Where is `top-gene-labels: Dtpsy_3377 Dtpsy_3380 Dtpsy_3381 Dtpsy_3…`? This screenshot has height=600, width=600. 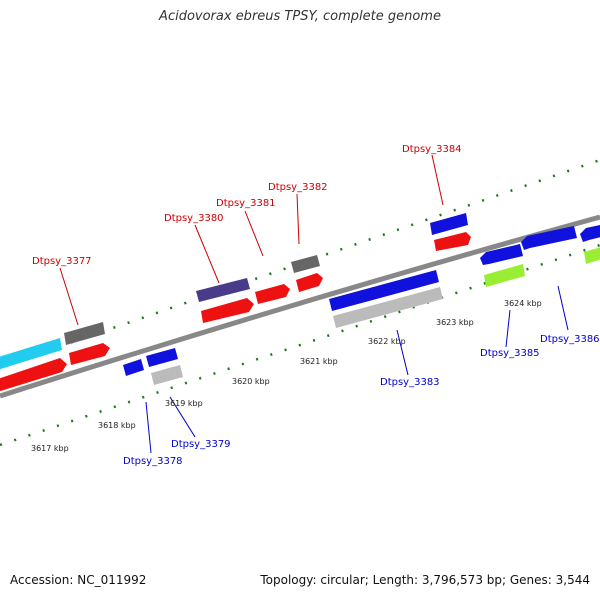 top-gene-labels: Dtpsy_3377 Dtpsy_3380 Dtpsy_3381 Dtpsy_3… is located at coordinates (247, 205).